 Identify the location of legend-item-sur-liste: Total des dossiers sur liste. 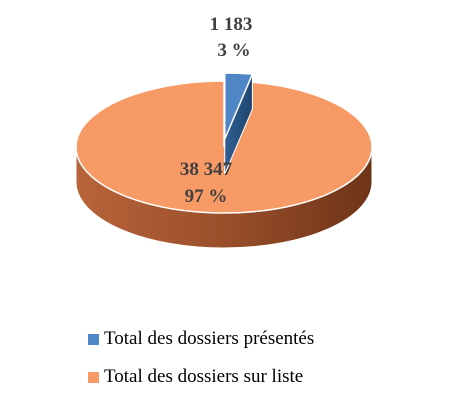
(201, 377).